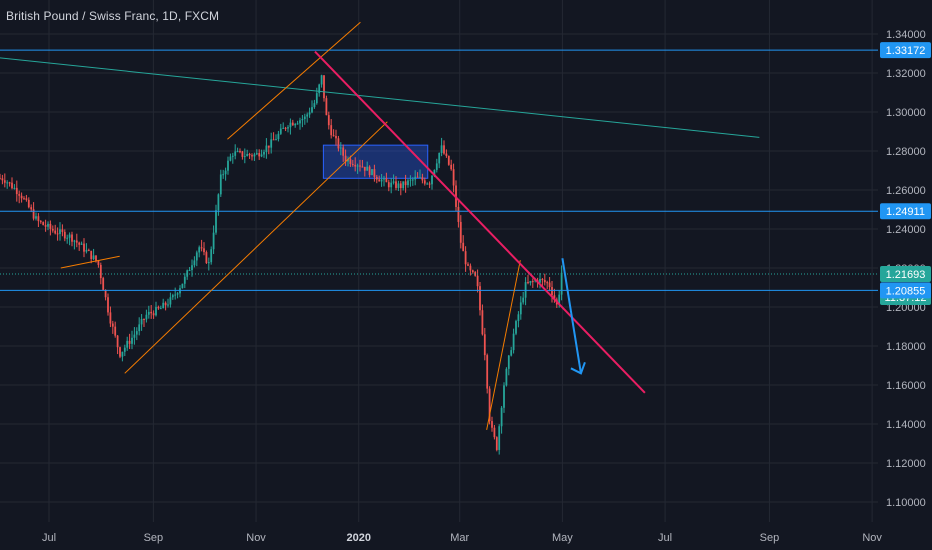 The image size is (932, 550). I want to click on price-tag-label: 1.33172, so click(906, 51).